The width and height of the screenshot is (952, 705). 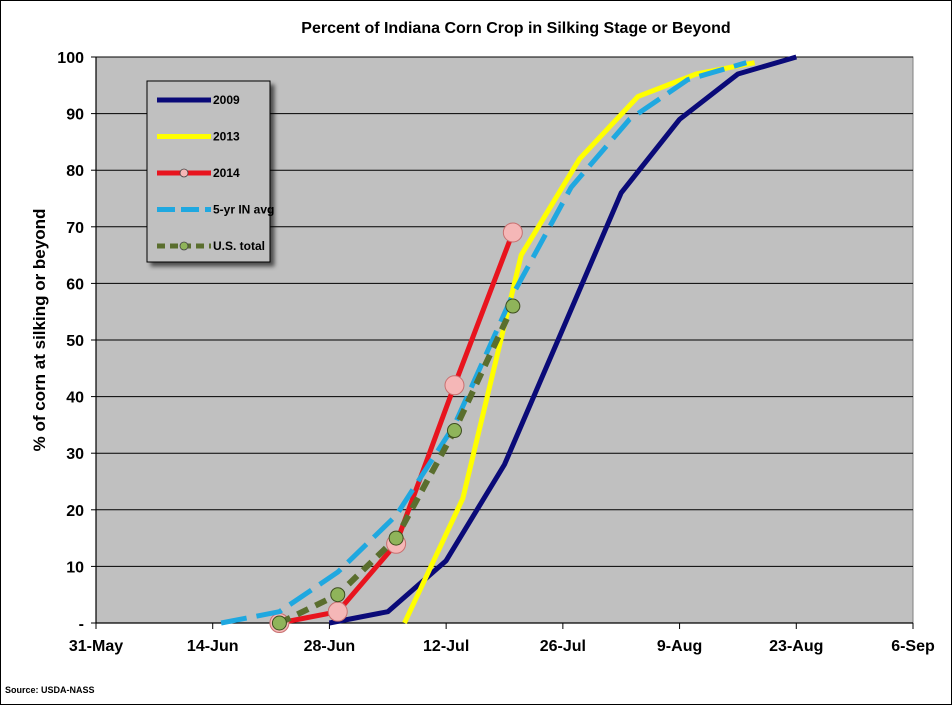 I want to click on y-tick-label: 40, so click(x=75, y=398).